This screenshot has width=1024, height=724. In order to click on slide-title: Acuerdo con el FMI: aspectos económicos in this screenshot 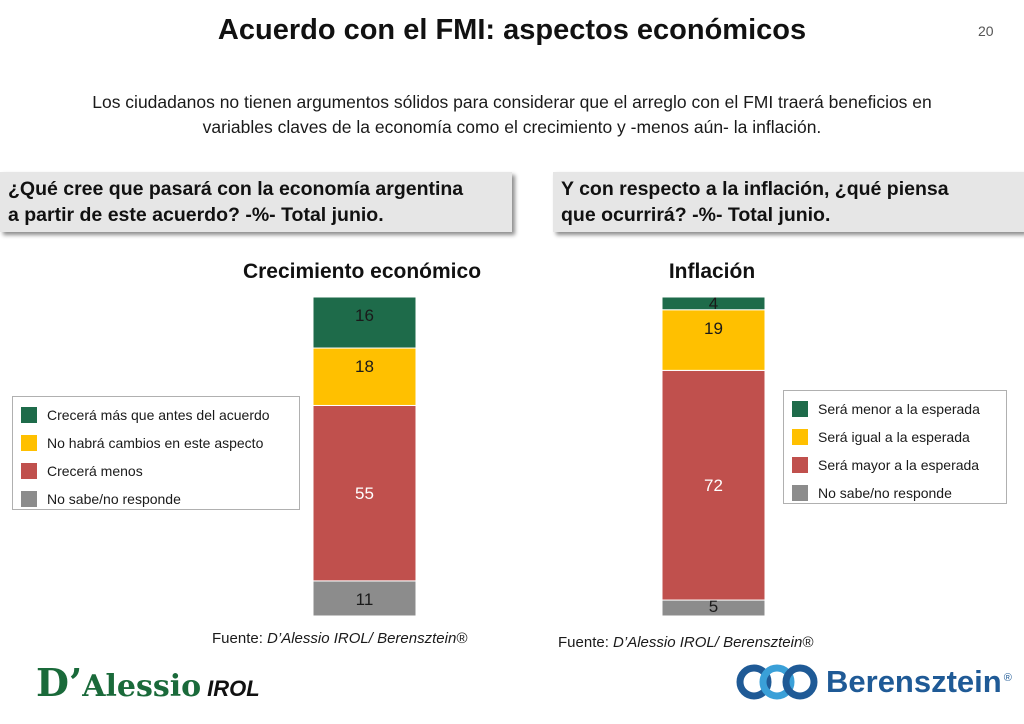, I will do `click(512, 30)`.